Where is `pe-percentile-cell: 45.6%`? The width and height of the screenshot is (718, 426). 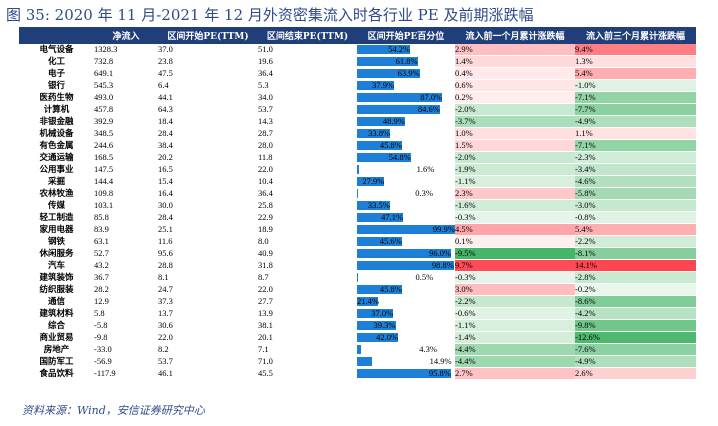
pe-percentile-cell: 45.6% is located at coordinates (406, 242).